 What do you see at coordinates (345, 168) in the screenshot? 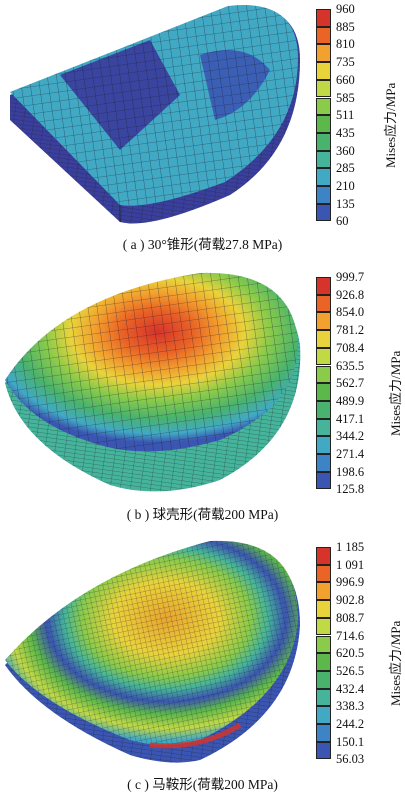
I see `colorbar-tick-label: 285` at bounding box center [345, 168].